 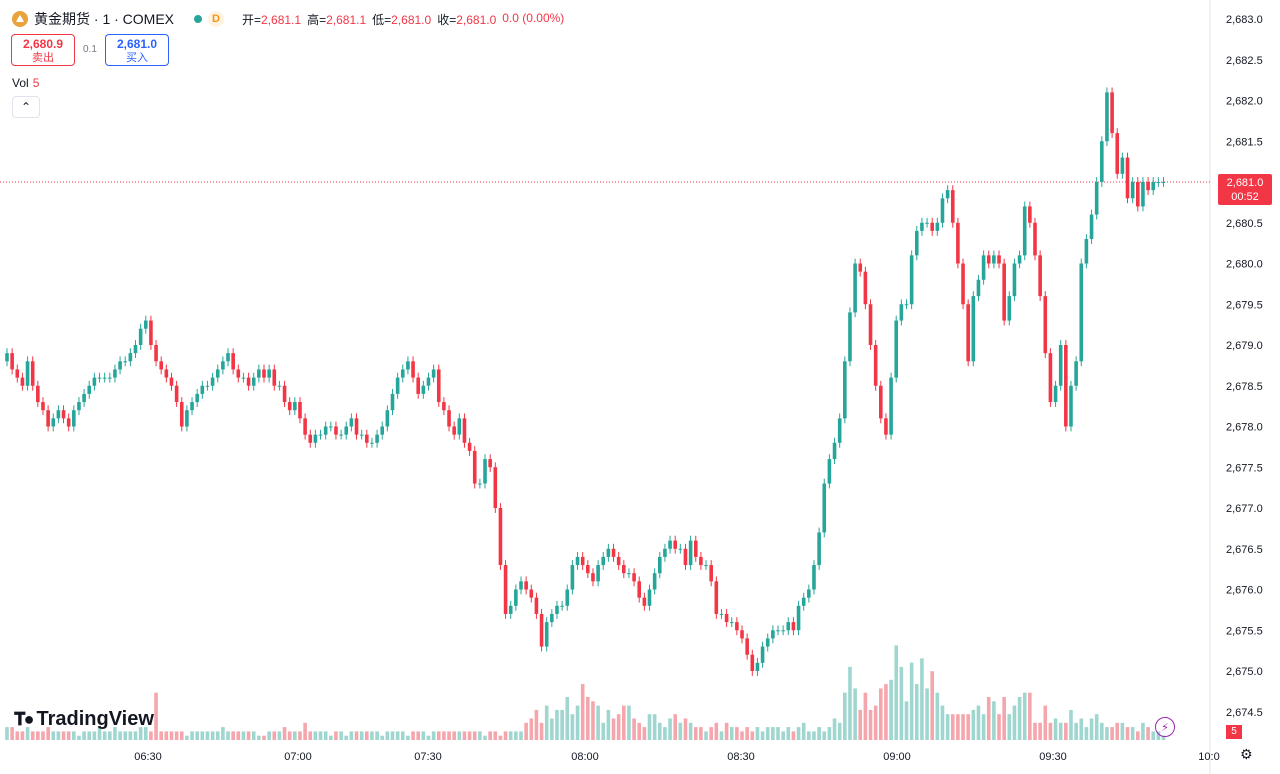 What do you see at coordinates (104, 19) in the screenshot?
I see `symbol-title: 黄金期货 · 1 · COMEX` at bounding box center [104, 19].